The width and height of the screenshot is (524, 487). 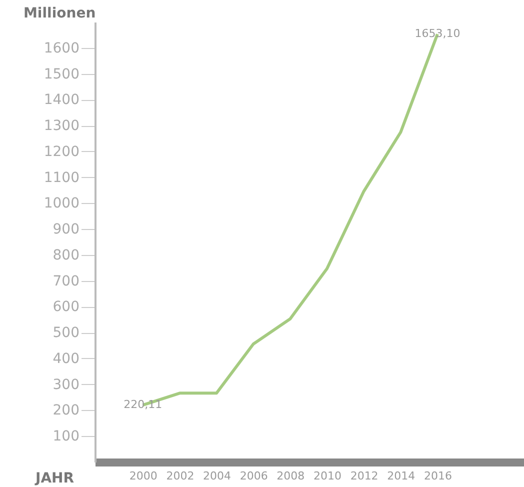 What do you see at coordinates (62, 178) in the screenshot?
I see `y-tick-label: 1100` at bounding box center [62, 178].